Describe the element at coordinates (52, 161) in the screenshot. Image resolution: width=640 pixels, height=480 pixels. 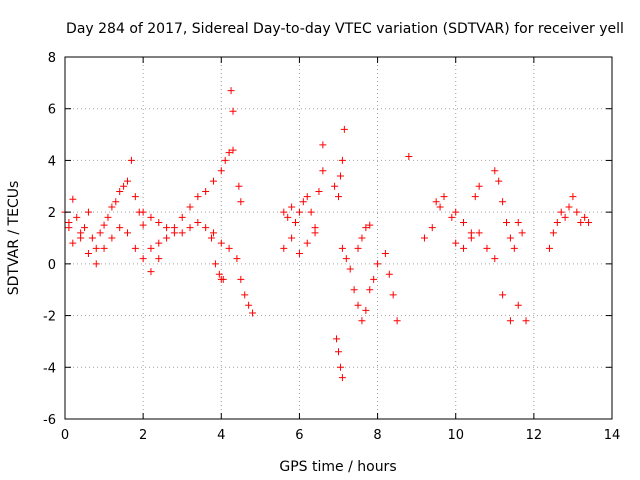
I see `y-tick-label: 4` at that location.